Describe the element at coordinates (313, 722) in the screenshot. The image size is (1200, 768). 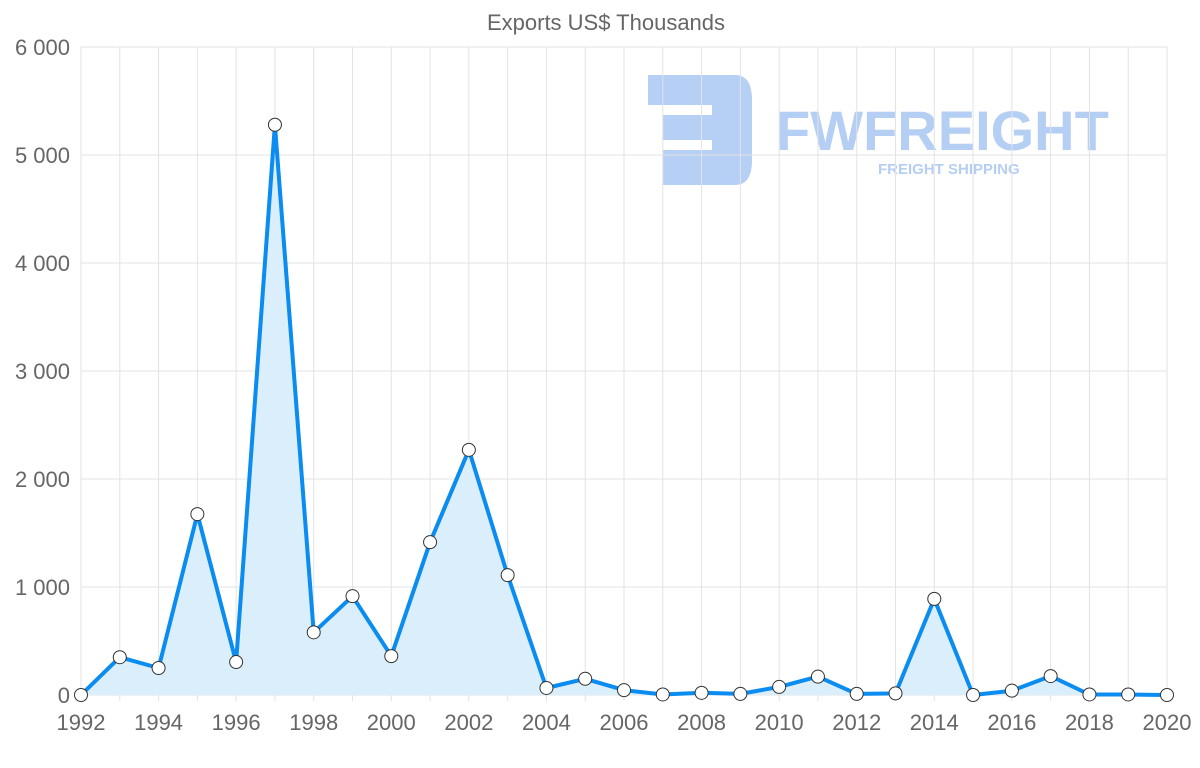
I see `x-tick-label: 1998` at that location.